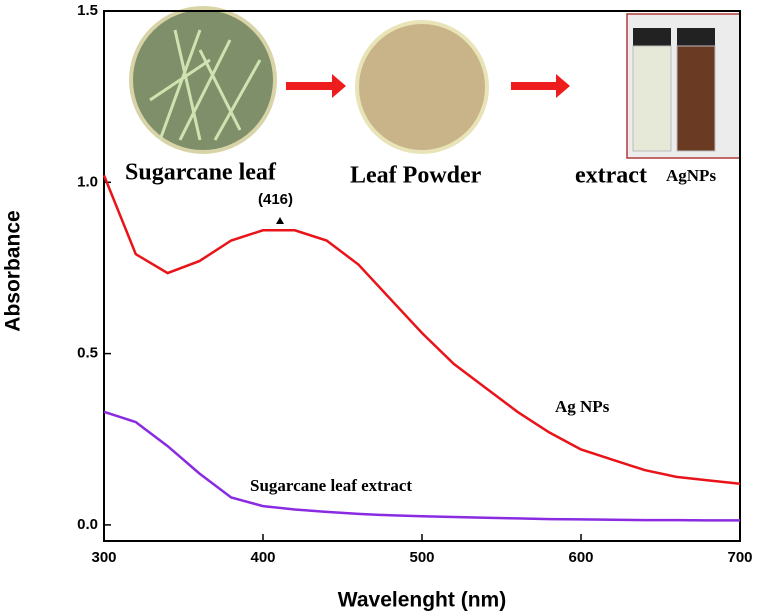 This screenshot has height=616, width=759. What do you see at coordinates (103, 557) in the screenshot?
I see `x-tick-label: 300` at bounding box center [103, 557].